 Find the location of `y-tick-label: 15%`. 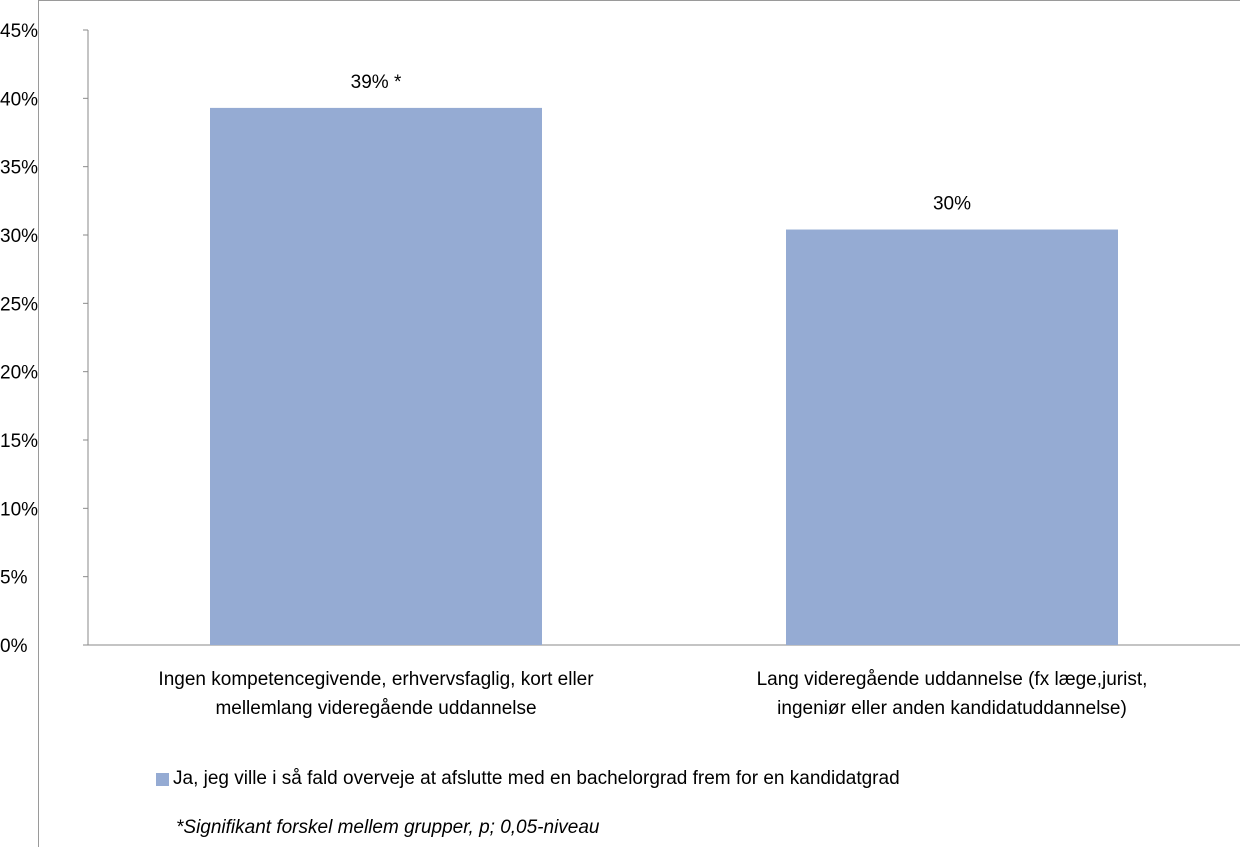

y-tick-label: 15% is located at coordinates (19, 441).